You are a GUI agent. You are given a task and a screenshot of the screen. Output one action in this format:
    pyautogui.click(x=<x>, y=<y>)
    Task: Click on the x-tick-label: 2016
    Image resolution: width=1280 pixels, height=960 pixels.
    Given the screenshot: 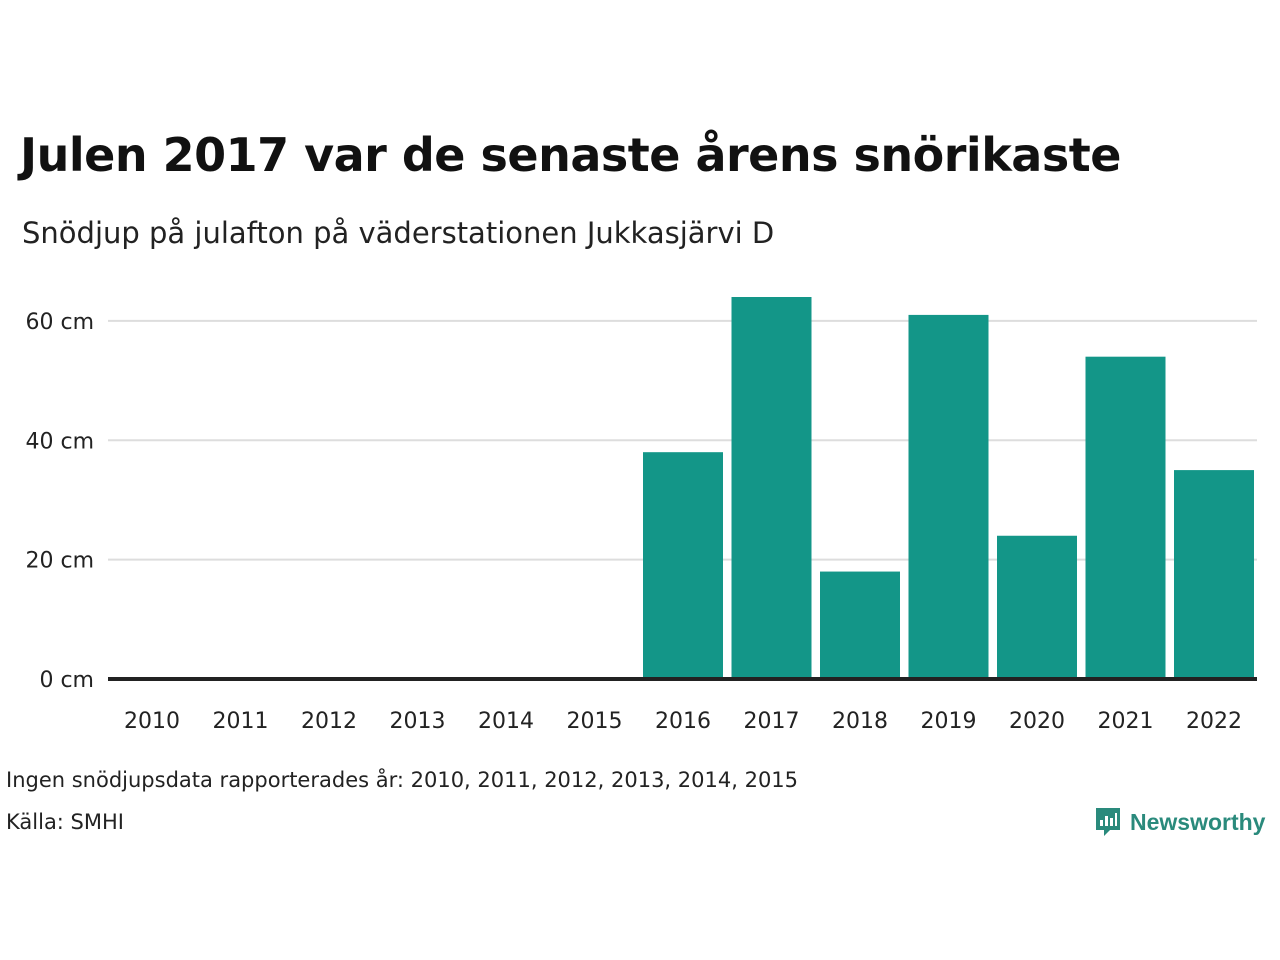 What is the action you would take?
    pyautogui.click(x=683, y=721)
    